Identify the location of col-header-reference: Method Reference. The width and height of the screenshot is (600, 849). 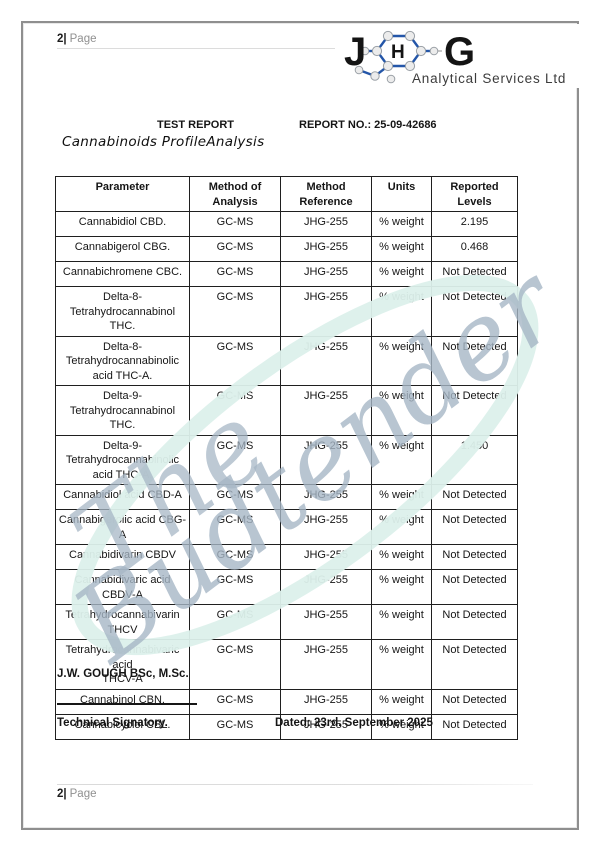
(326, 194).